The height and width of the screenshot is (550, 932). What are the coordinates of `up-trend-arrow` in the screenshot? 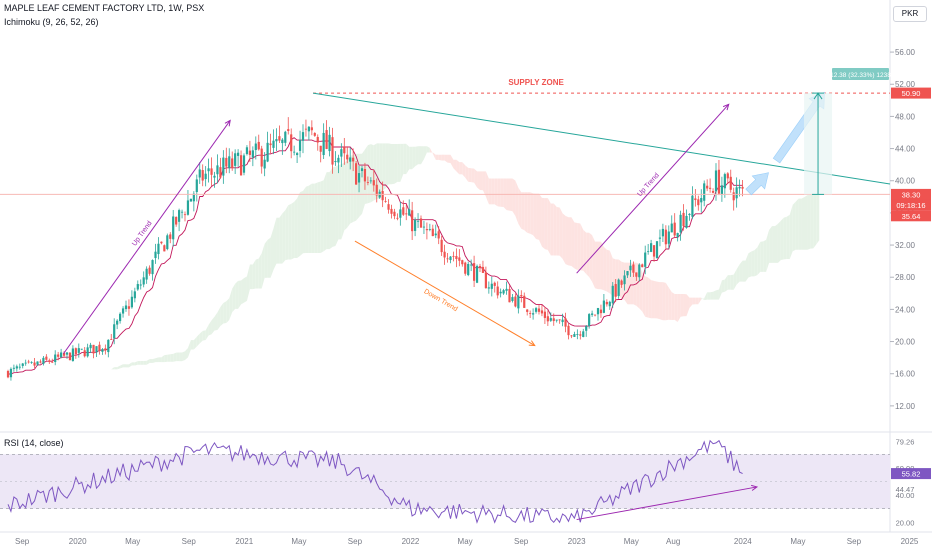 It's located at (147, 236).